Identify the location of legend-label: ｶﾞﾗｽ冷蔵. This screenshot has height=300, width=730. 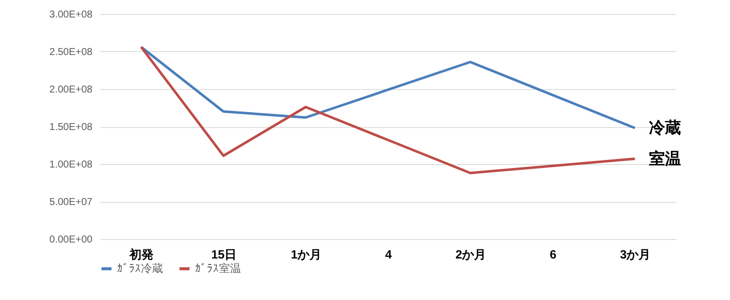
(140, 268).